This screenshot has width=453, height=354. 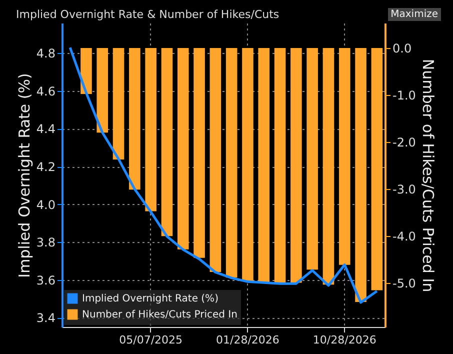 I want to click on y2-tick-label: -3.0, so click(x=404, y=189).